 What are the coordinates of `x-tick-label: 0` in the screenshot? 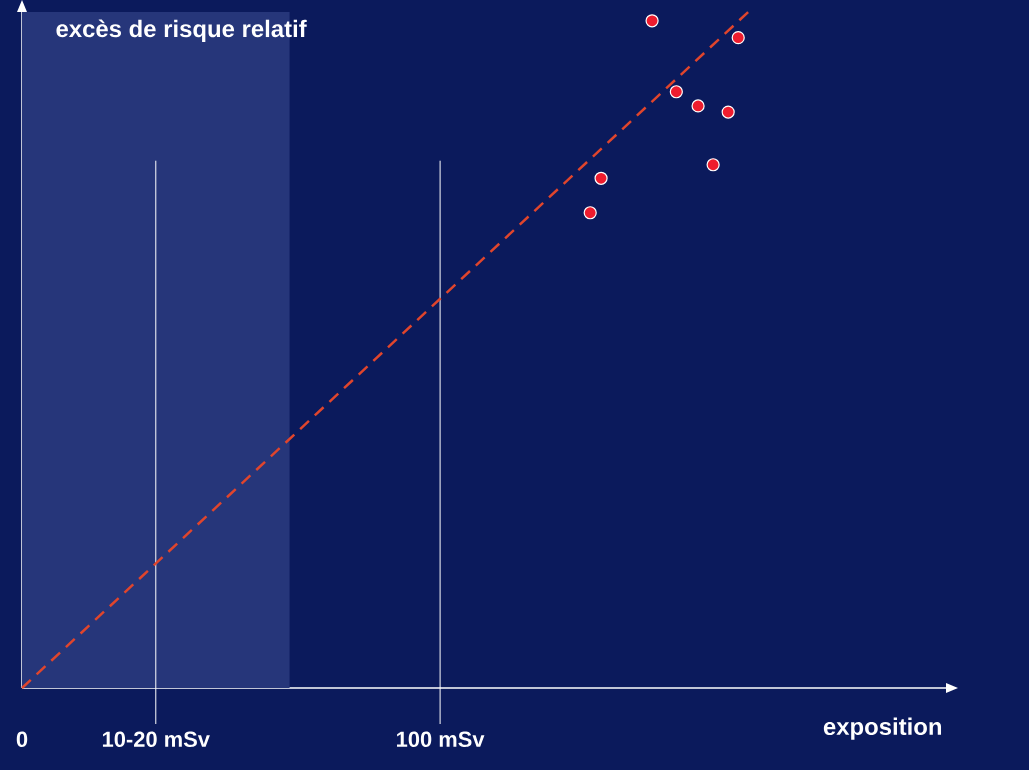 It's located at (22, 739).